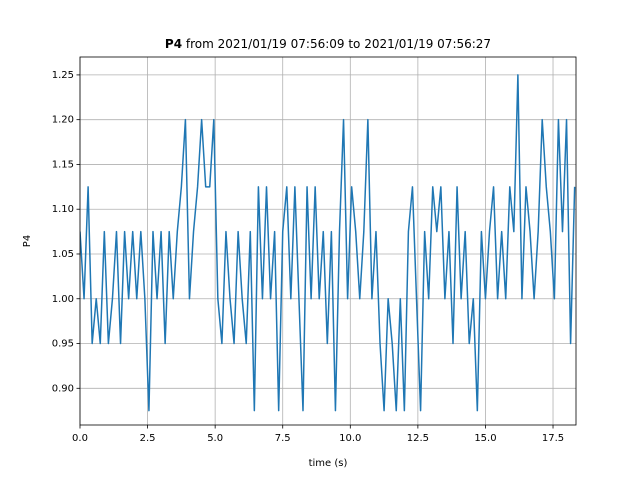 The width and height of the screenshot is (640, 480). Describe the element at coordinates (328, 463) in the screenshot. I see `x-axis-label: time (s)` at that location.